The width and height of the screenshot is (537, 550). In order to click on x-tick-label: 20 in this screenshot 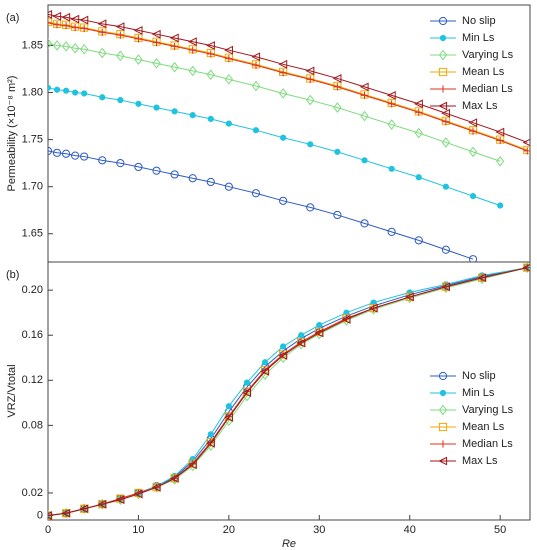, I will do `click(229, 530)`.